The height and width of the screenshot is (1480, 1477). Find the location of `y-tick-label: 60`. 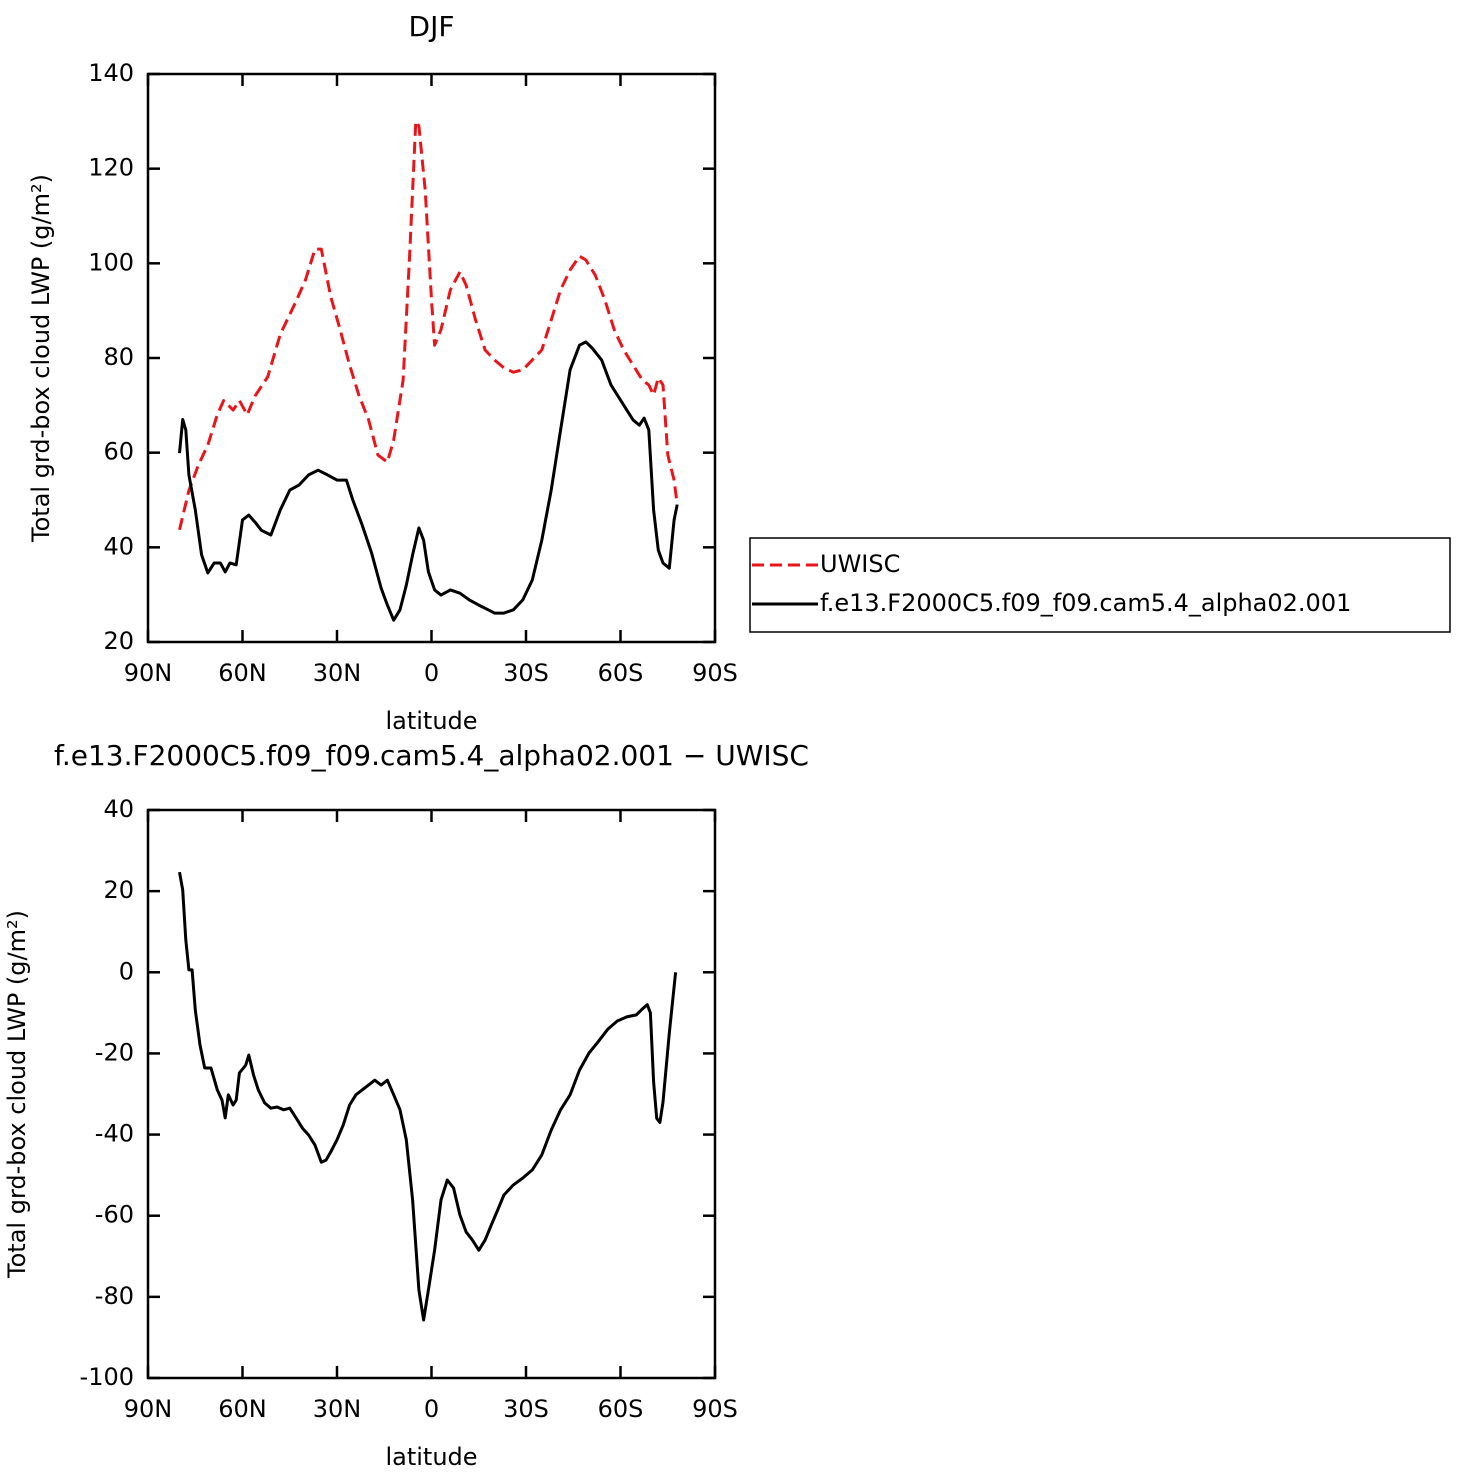

y-tick-label: 60 is located at coordinates (118, 452).